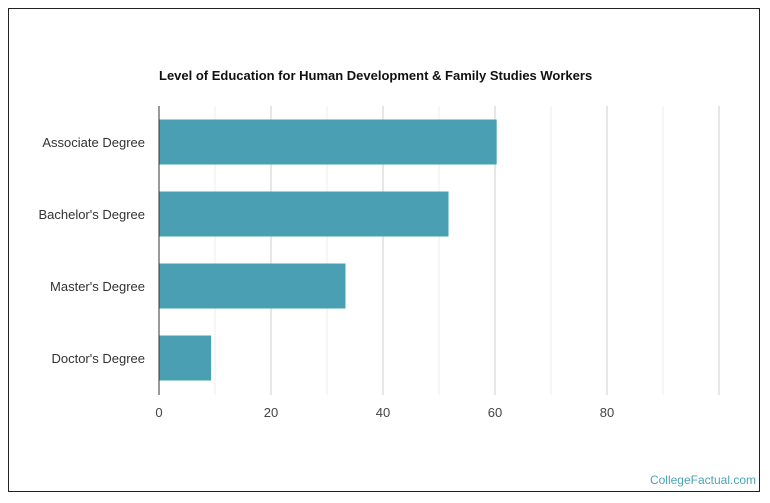 The height and width of the screenshot is (503, 770). What do you see at coordinates (495, 412) in the screenshot?
I see `x-tick-label: 60` at bounding box center [495, 412].